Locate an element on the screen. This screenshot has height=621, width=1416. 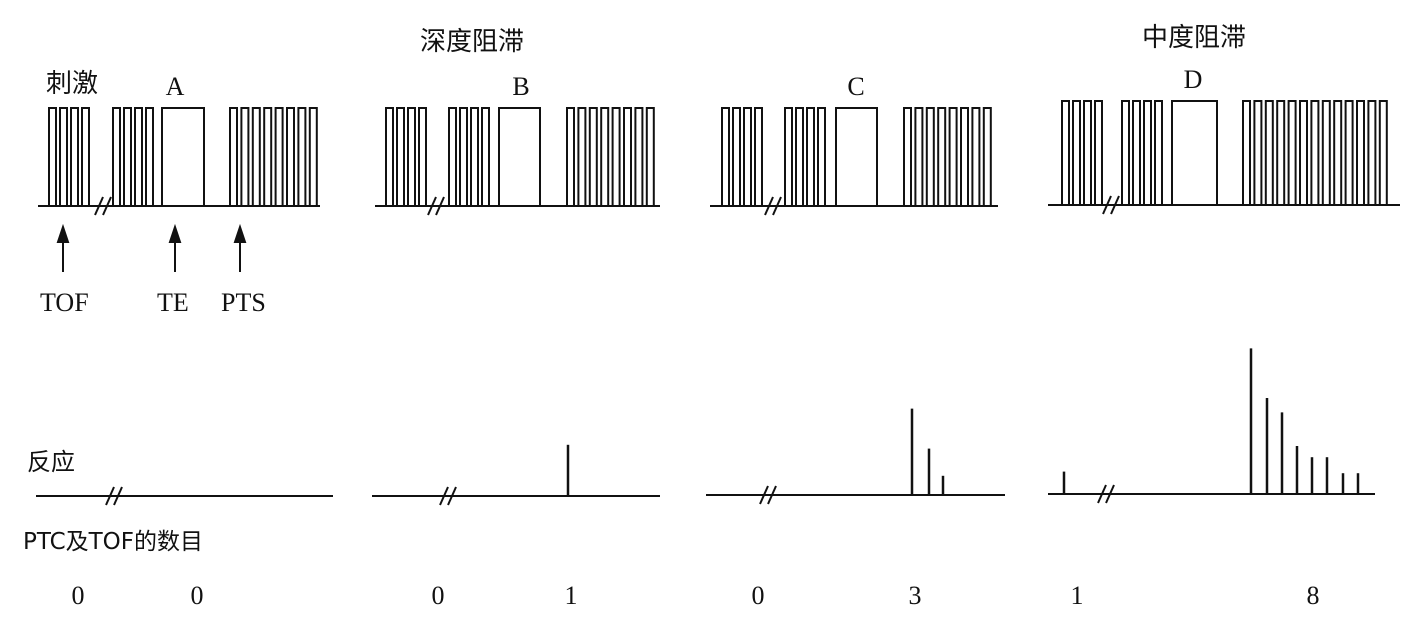
panel-b-post-tetanic-pulses is located at coordinates (610, 156).